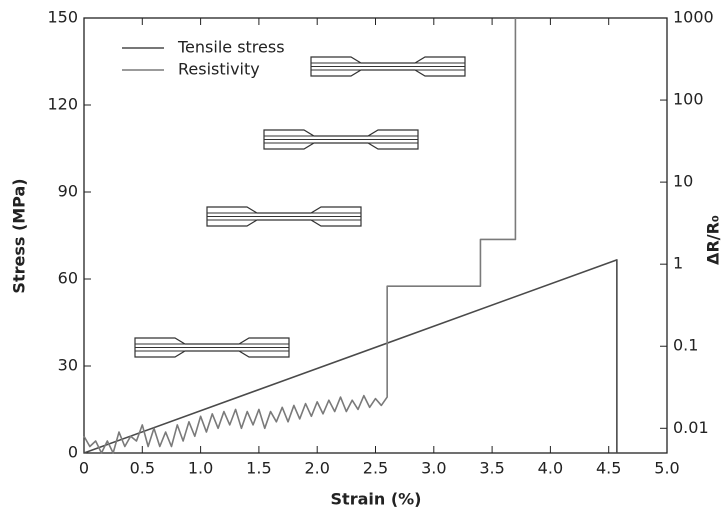  Describe the element at coordinates (683, 181) in the screenshot. I see `y2-tick-label: 10` at that location.